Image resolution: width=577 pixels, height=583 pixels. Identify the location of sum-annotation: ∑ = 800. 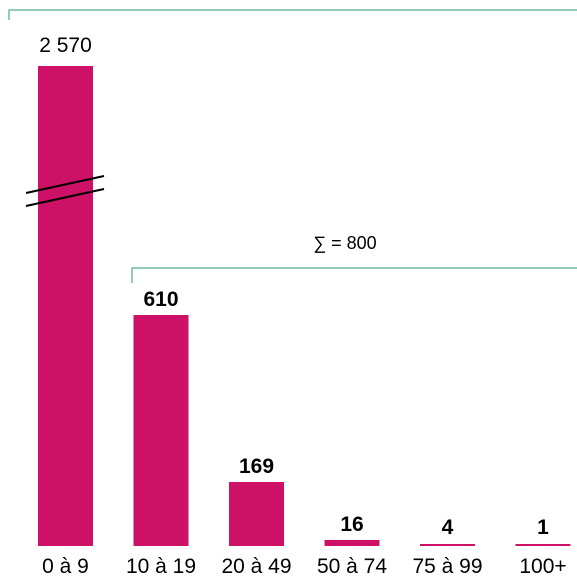
(344, 243).